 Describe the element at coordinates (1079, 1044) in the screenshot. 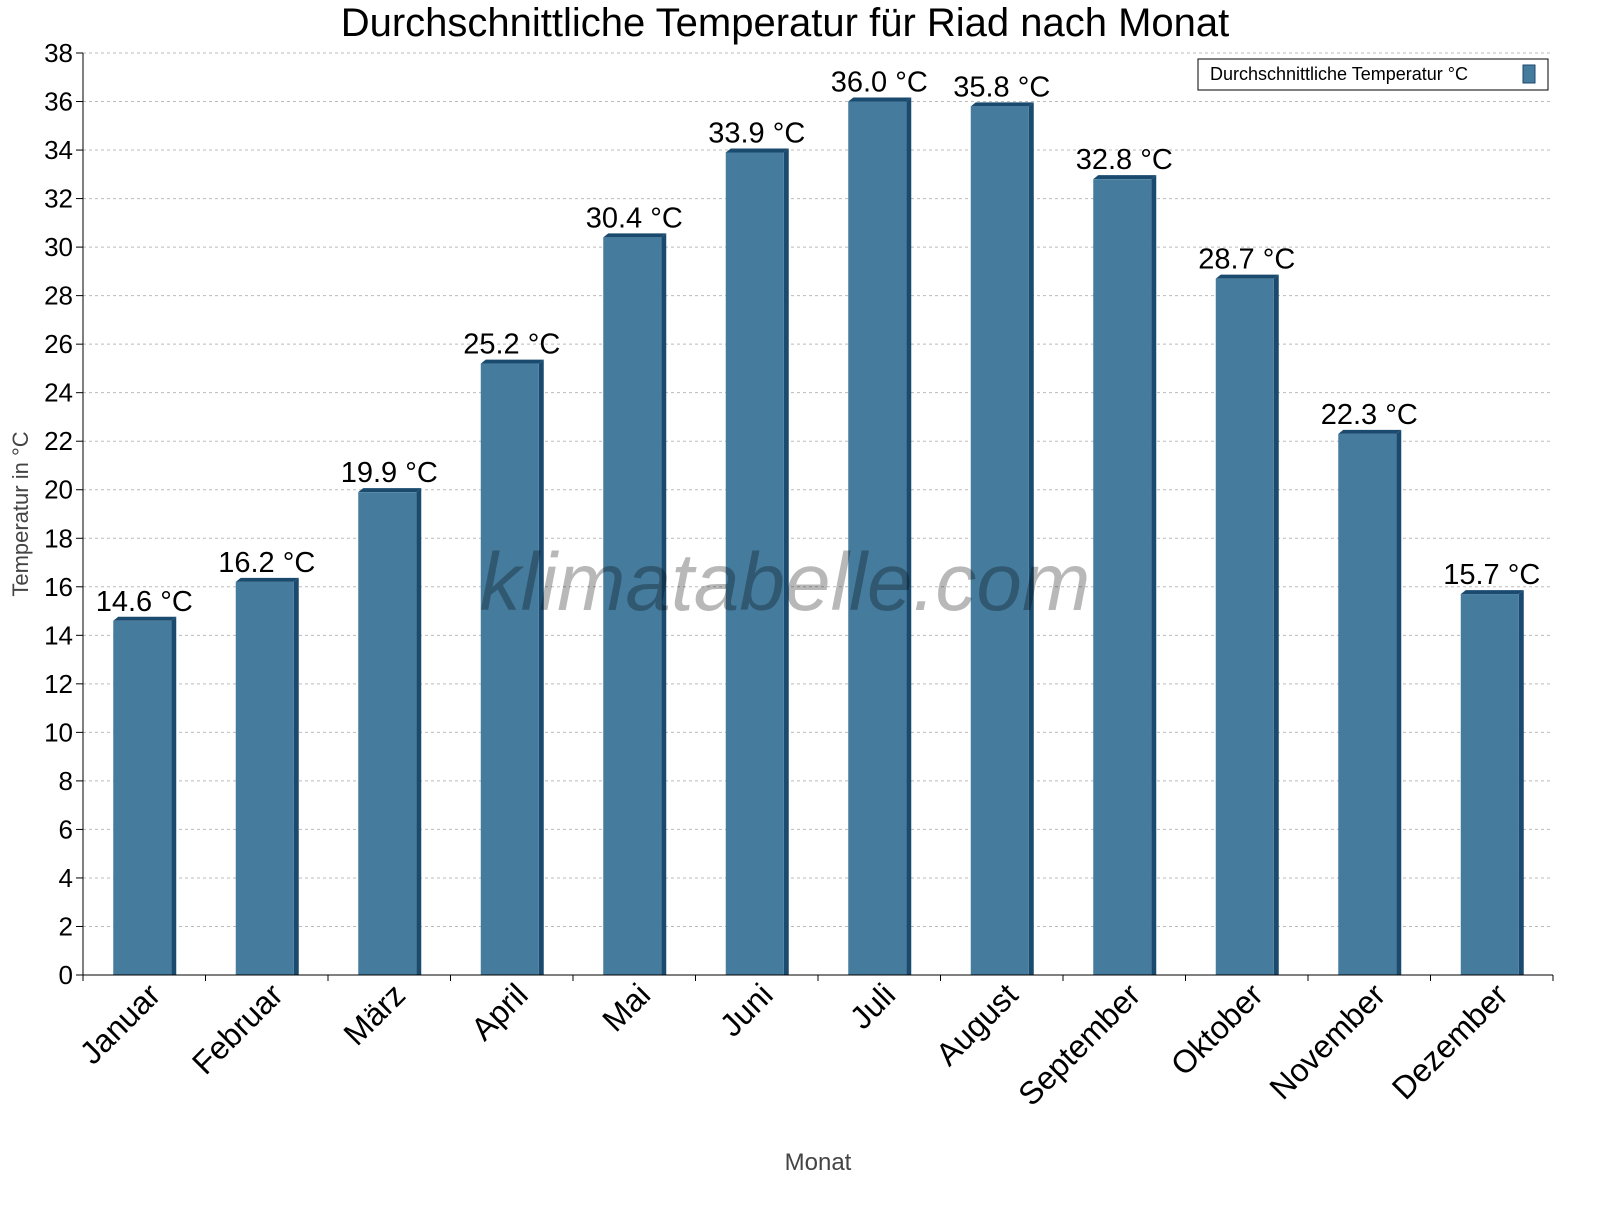

I see `x-tick-label: September` at that location.